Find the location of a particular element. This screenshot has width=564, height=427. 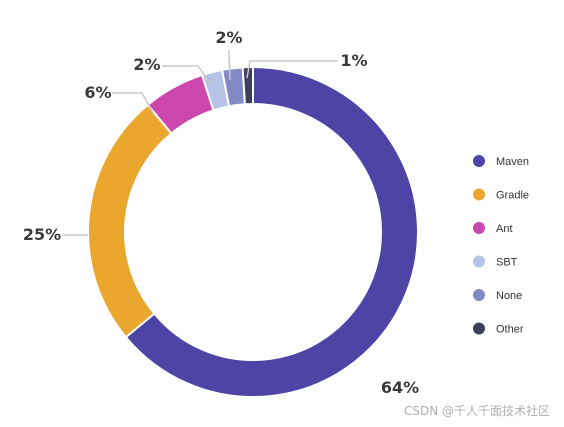

leader-line-sbt is located at coordinates (187, 76).